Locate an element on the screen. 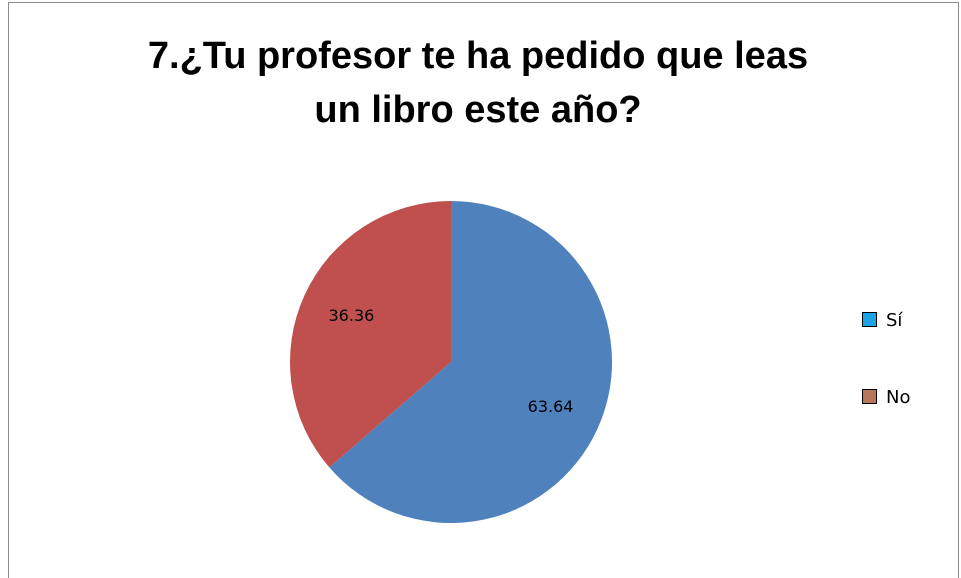 The image size is (961, 578). data-label: 36.36 is located at coordinates (352, 315).